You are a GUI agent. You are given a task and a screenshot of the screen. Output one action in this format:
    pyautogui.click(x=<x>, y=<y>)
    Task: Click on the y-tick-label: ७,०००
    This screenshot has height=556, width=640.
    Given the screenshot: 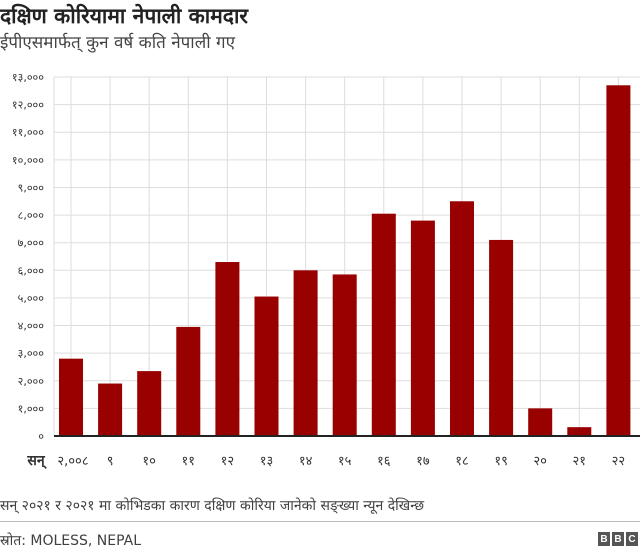 What is the action you would take?
    pyautogui.click(x=31, y=243)
    